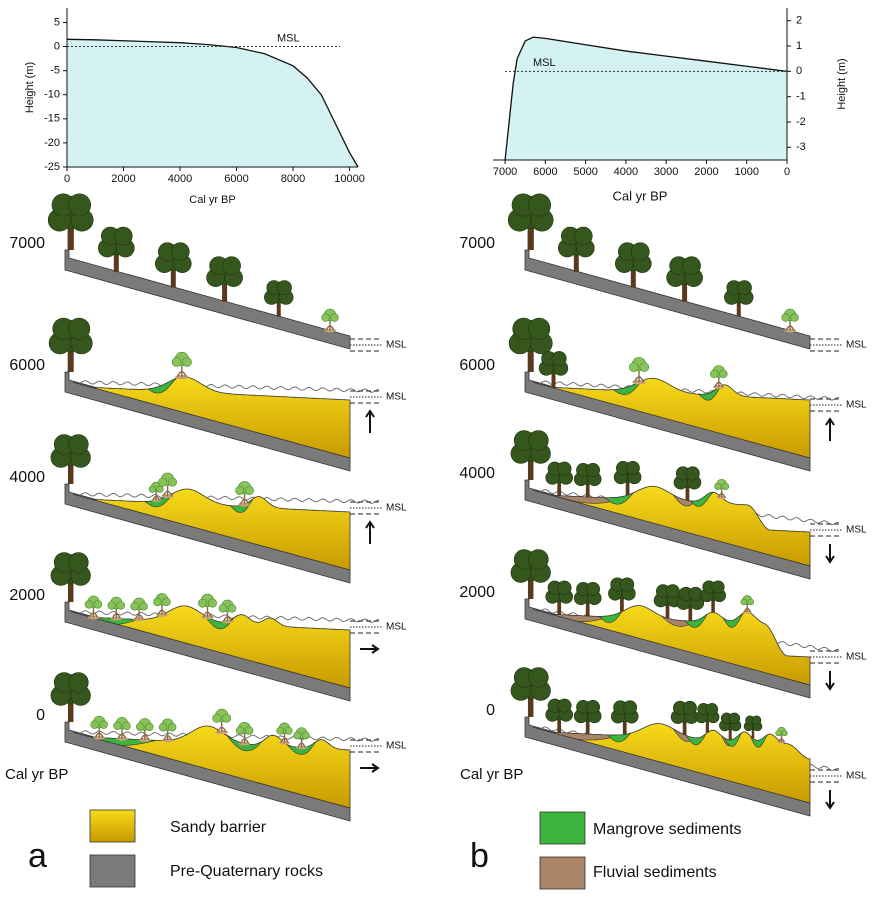 The height and width of the screenshot is (899, 880). What do you see at coordinates (212, 103) in the screenshot?
I see `sea-level-curve` at bounding box center [212, 103].